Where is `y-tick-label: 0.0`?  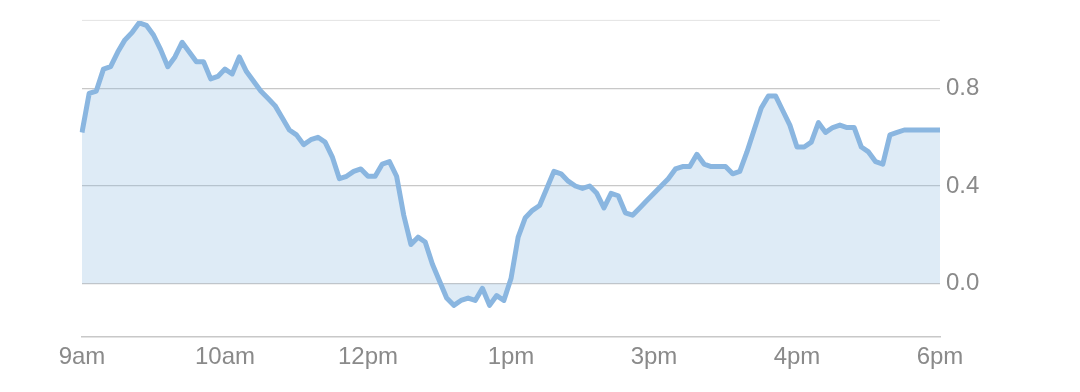 y-tick-label: 0.0 is located at coordinates (963, 282).